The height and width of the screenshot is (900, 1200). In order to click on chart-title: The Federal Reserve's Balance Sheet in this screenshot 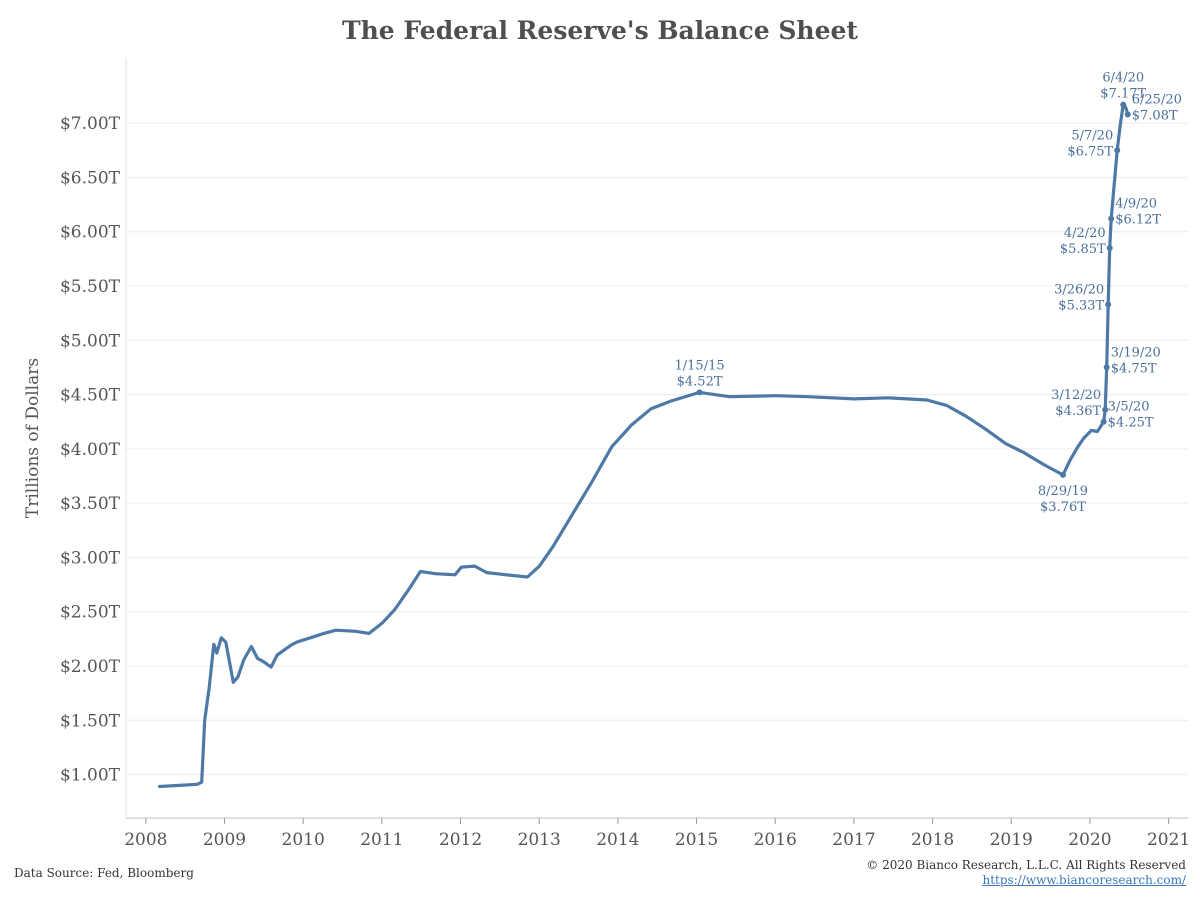, I will do `click(600, 30)`.